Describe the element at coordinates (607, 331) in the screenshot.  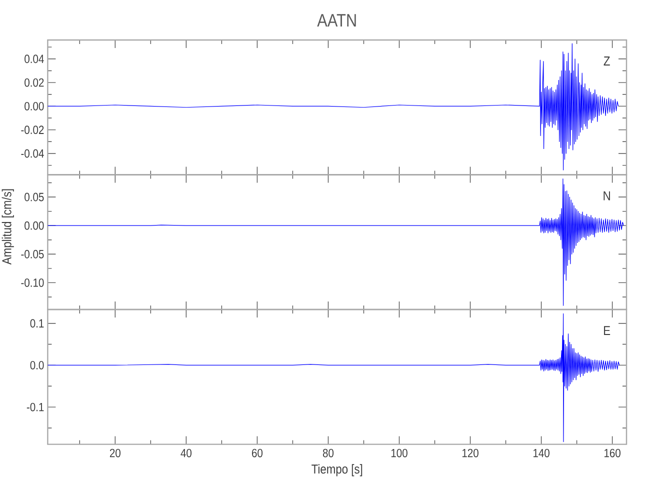
I see `annotation: E` at that location.